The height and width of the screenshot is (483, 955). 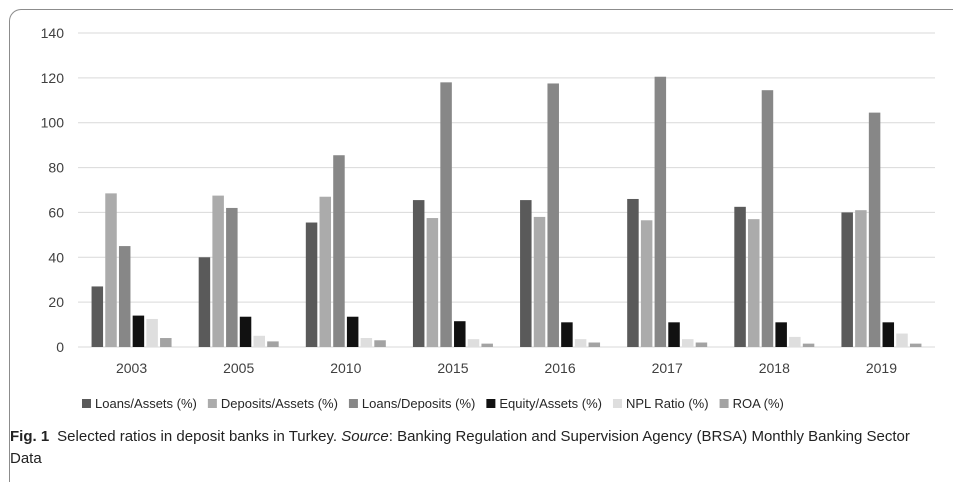 What do you see at coordinates (452, 368) in the screenshot?
I see `x-tick-label: 2015` at bounding box center [452, 368].